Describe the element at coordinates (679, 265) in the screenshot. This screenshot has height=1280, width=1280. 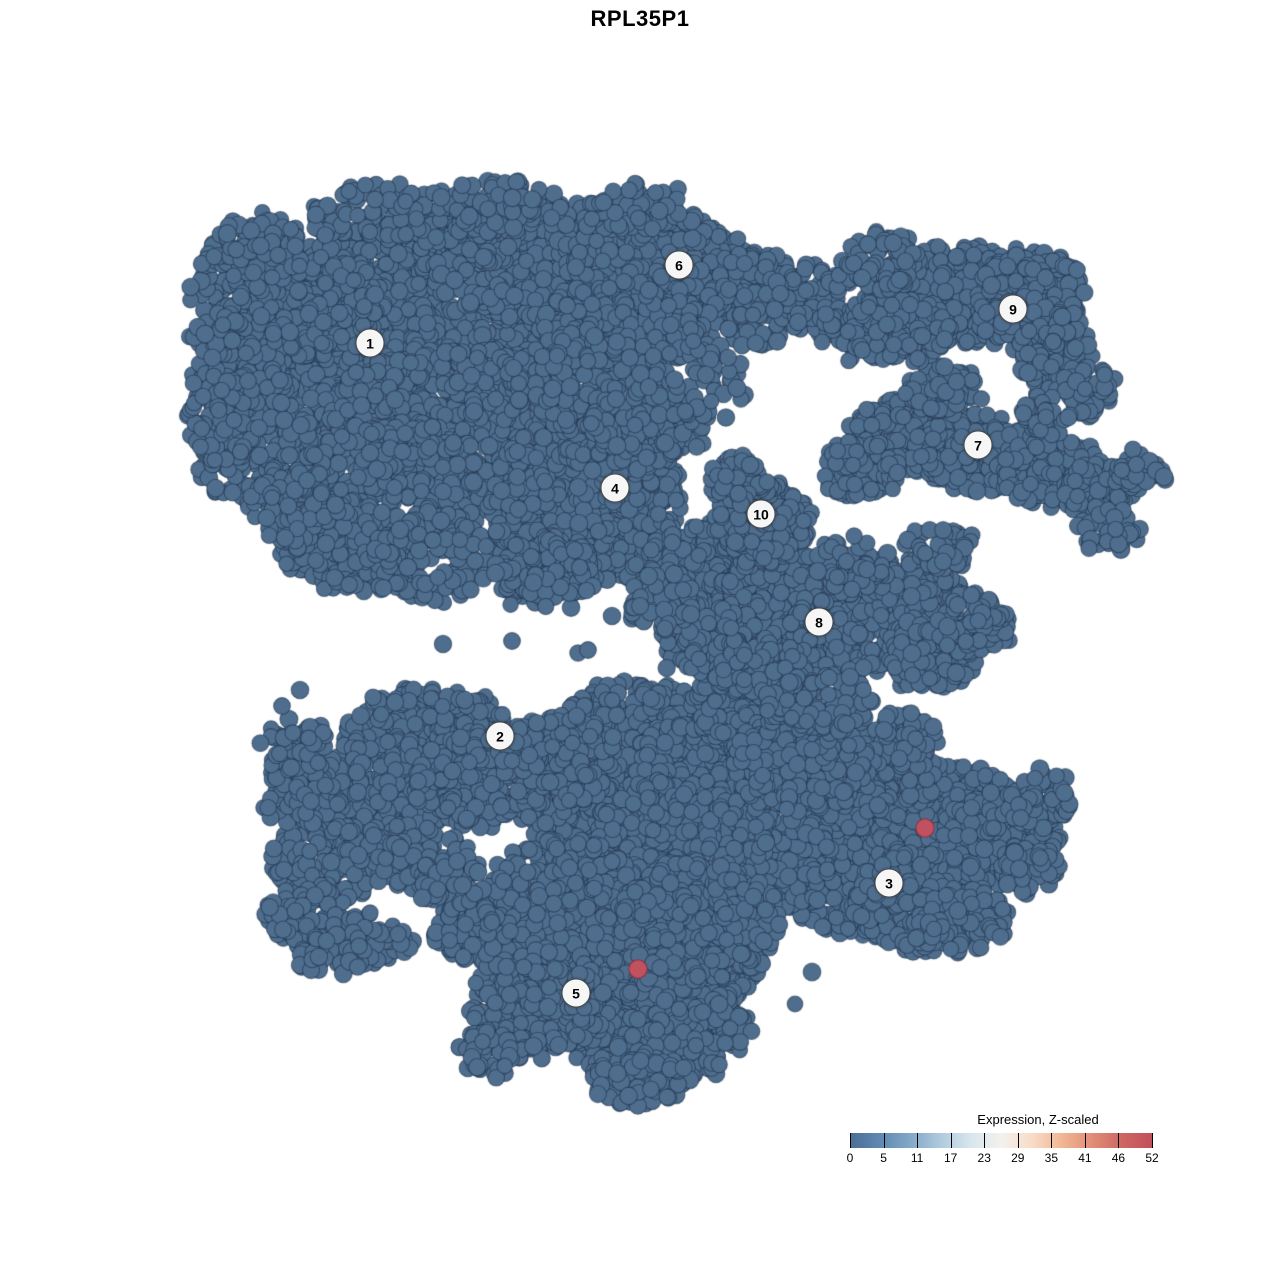
I see `cluster-label-6: 6` at that location.